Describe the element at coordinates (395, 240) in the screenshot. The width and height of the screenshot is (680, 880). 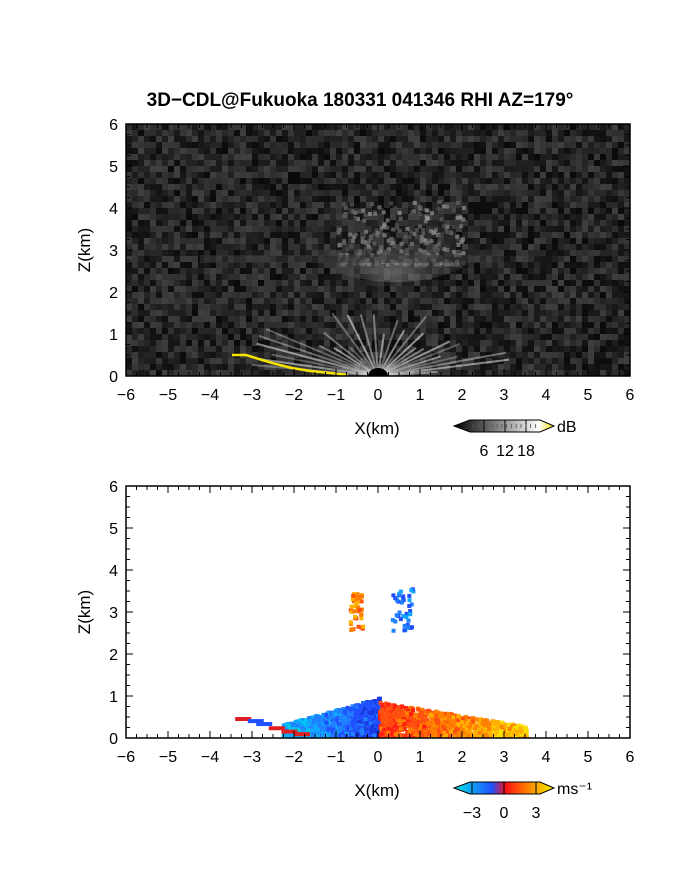
I see `elevated-layer-echo` at that location.